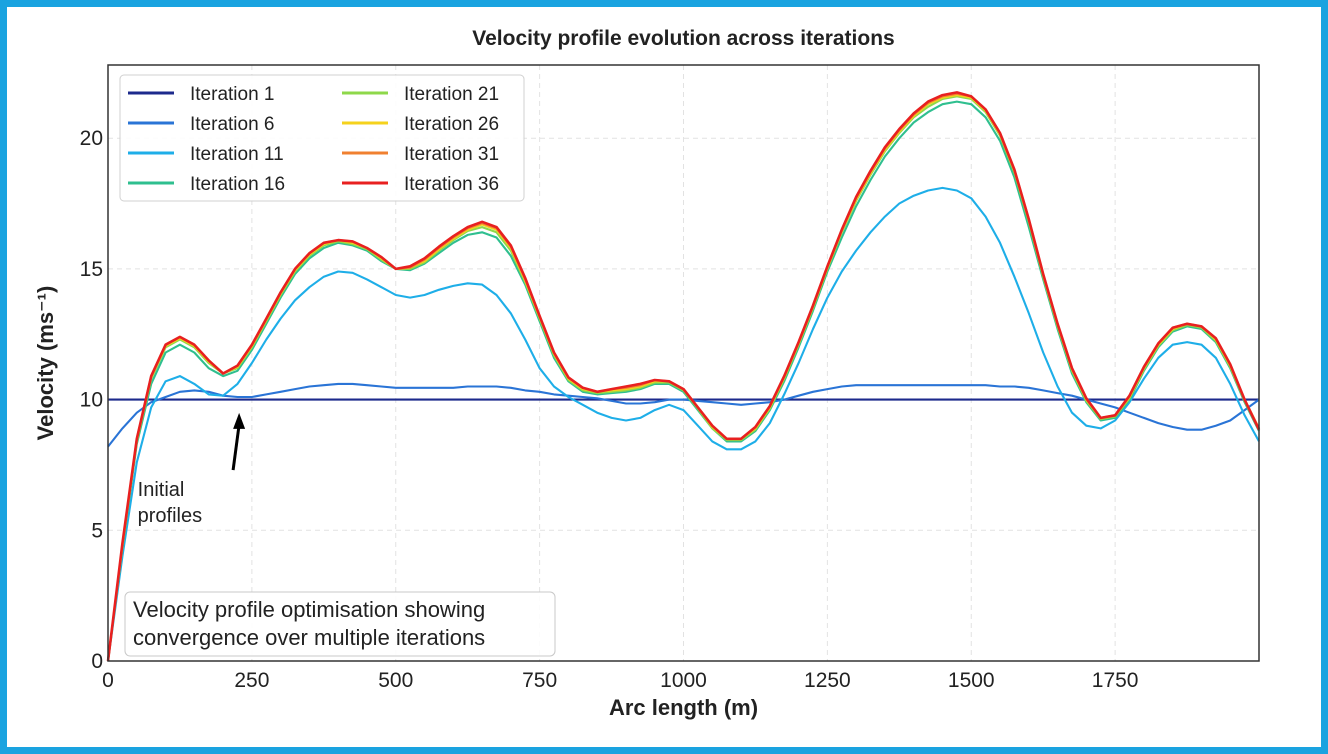 Image resolution: width=1328 pixels, height=754 pixels. I want to click on x-axis-label: Arc length (m), so click(683, 707).